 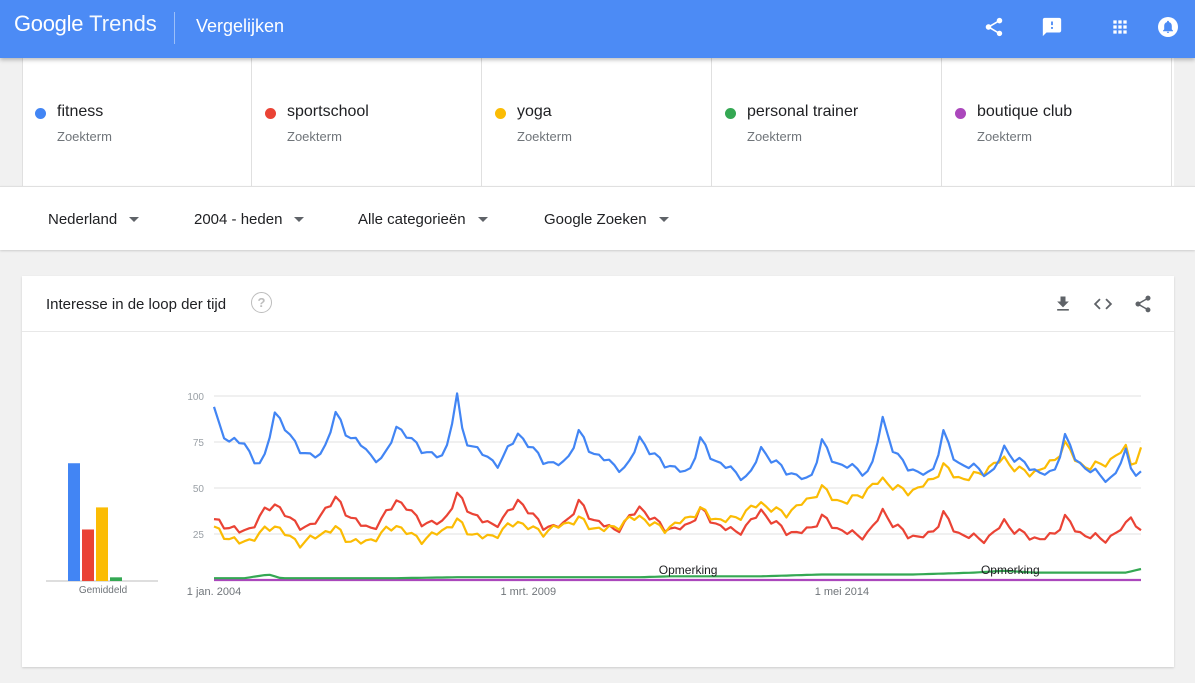 What do you see at coordinates (367, 122) in the screenshot?
I see `term-card-sportschool: sportschool Zoekterm` at bounding box center [367, 122].